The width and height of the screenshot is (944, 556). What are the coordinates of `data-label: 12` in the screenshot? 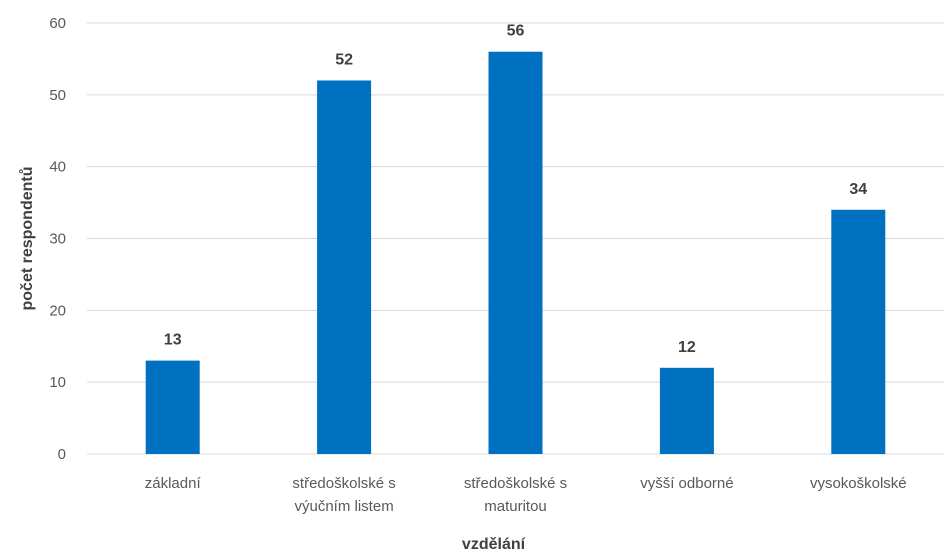 It's located at (687, 347).